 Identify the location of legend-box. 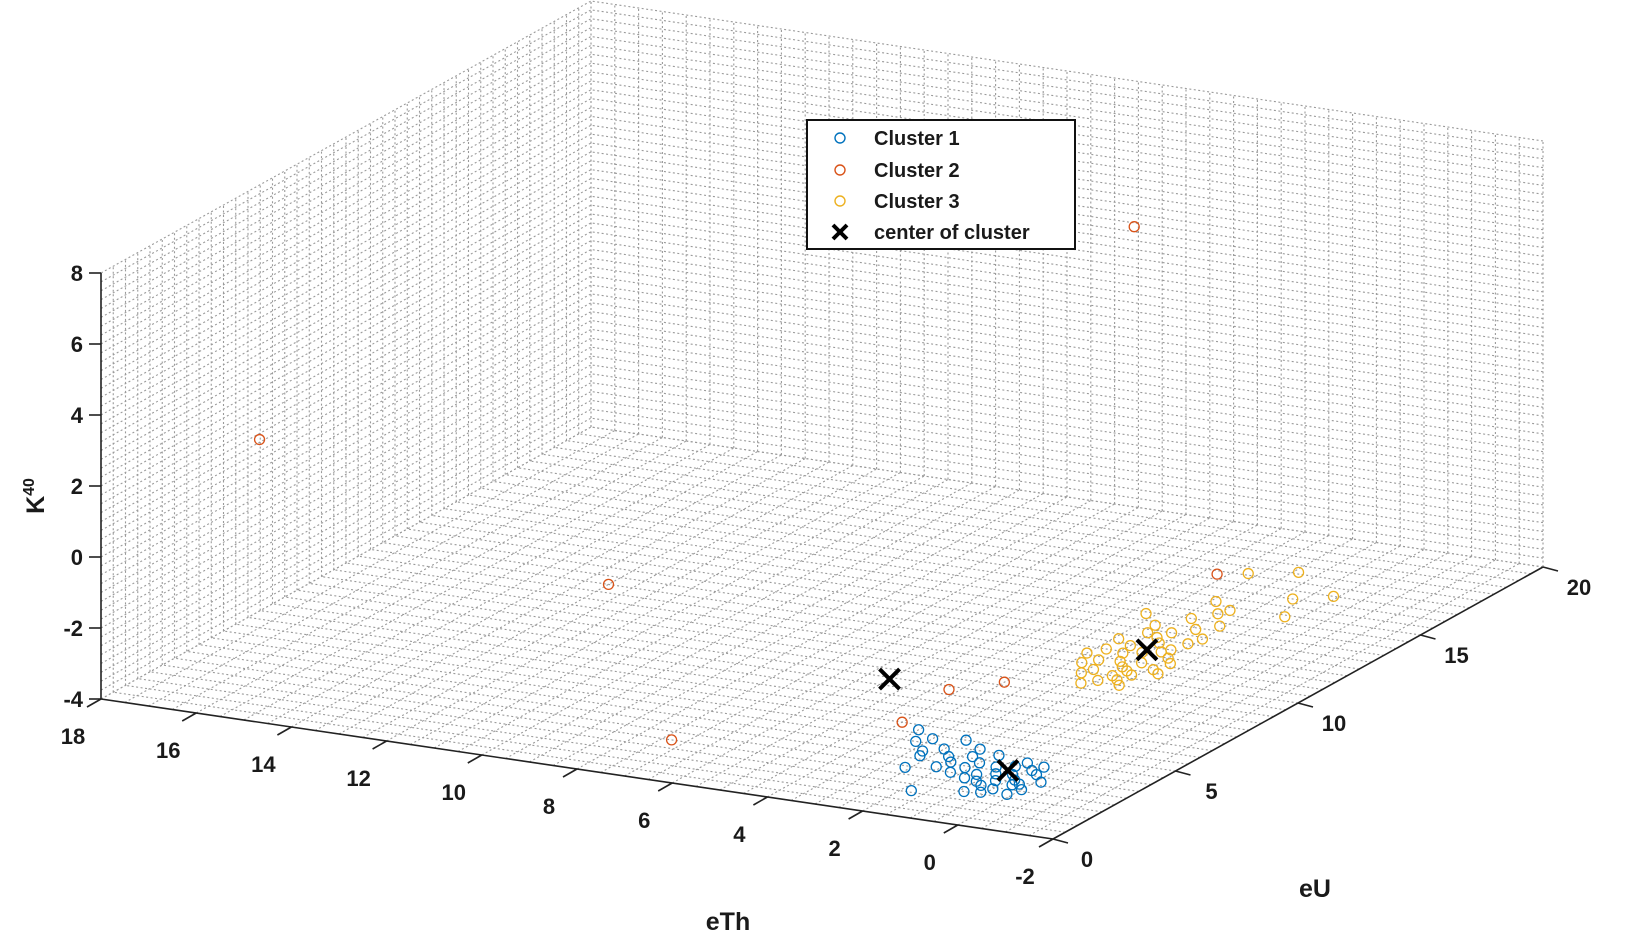
(941, 184).